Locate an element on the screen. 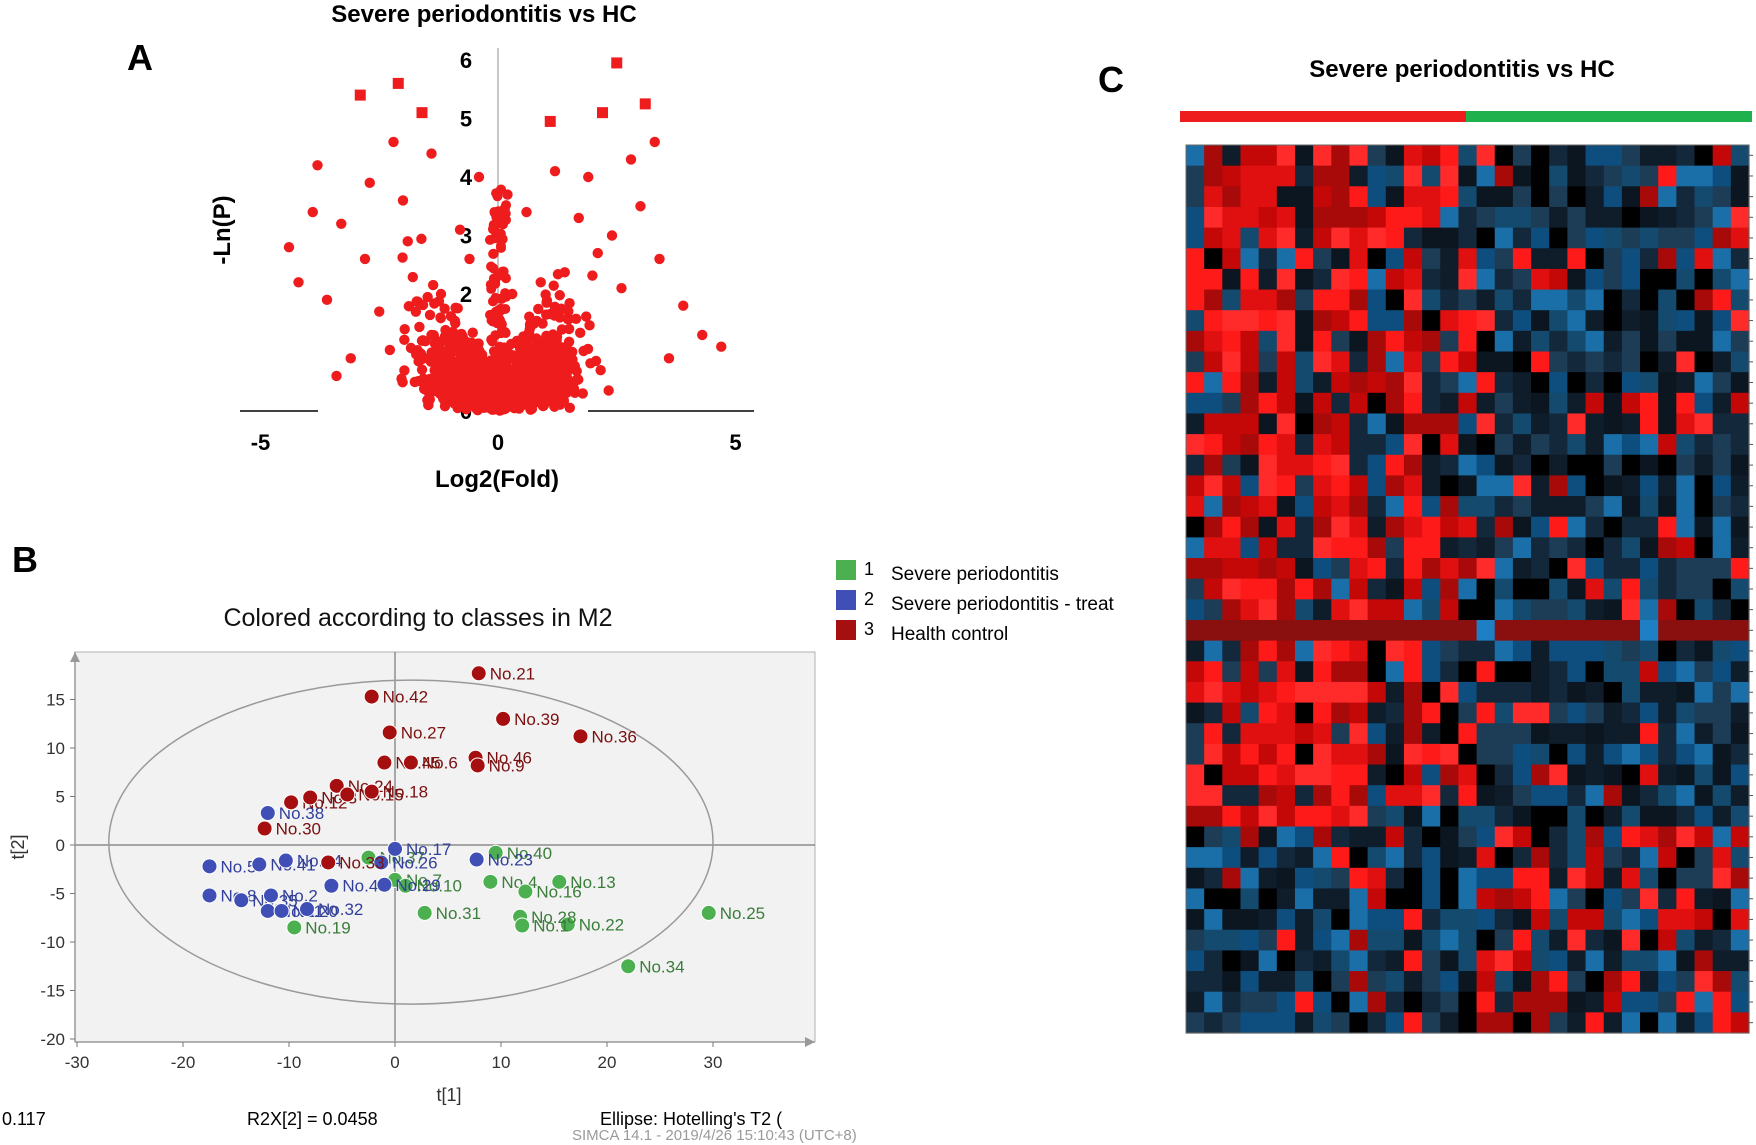 The width and height of the screenshot is (1756, 1145). volcano-y-label: -Ln(P) is located at coordinates (222, 229).